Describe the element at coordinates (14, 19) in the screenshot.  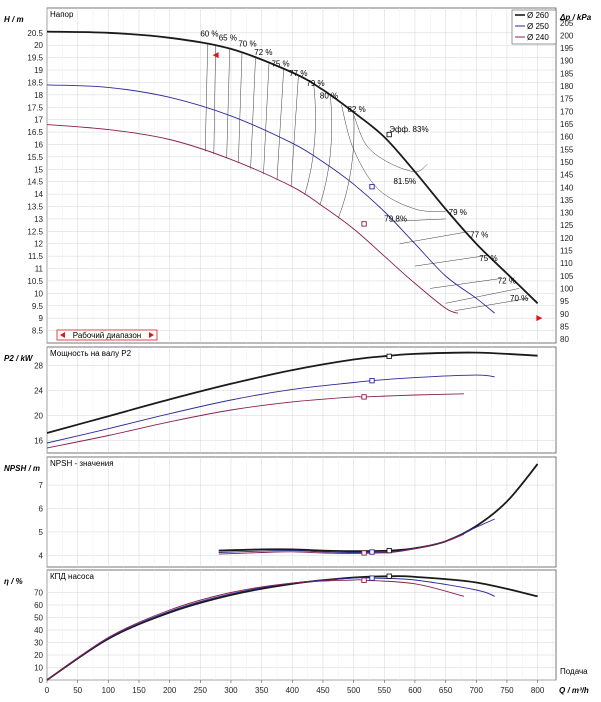
I see `y-axis-title: H / m` at that location.